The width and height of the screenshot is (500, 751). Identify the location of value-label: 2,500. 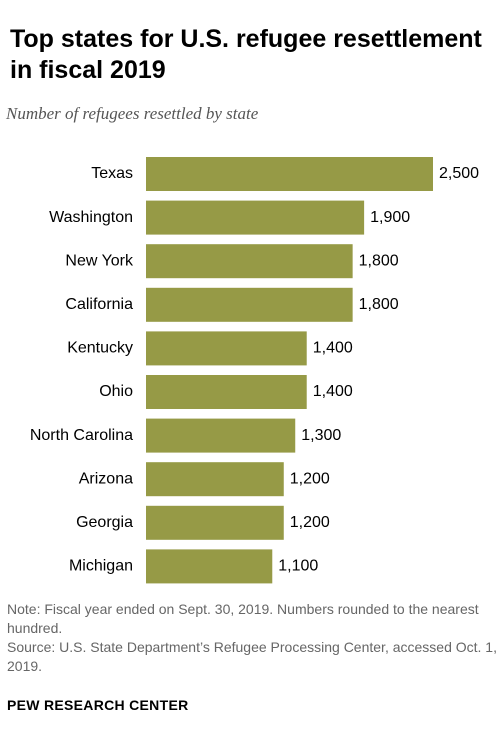
(459, 173).